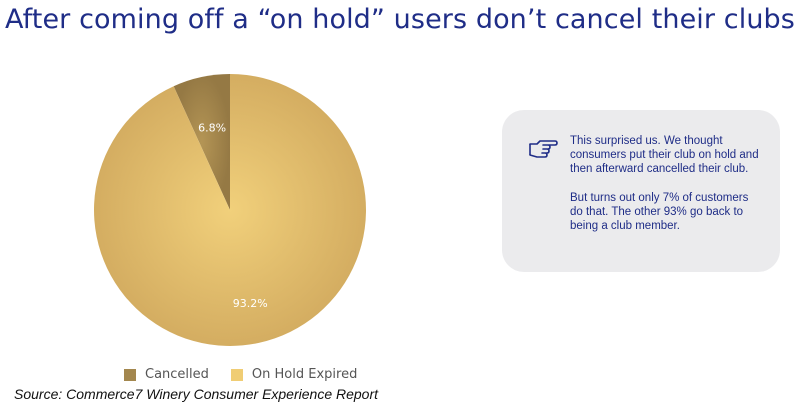 The width and height of the screenshot is (800, 405). I want to click on legend-label-cancelled: Cancelled, so click(177, 374).